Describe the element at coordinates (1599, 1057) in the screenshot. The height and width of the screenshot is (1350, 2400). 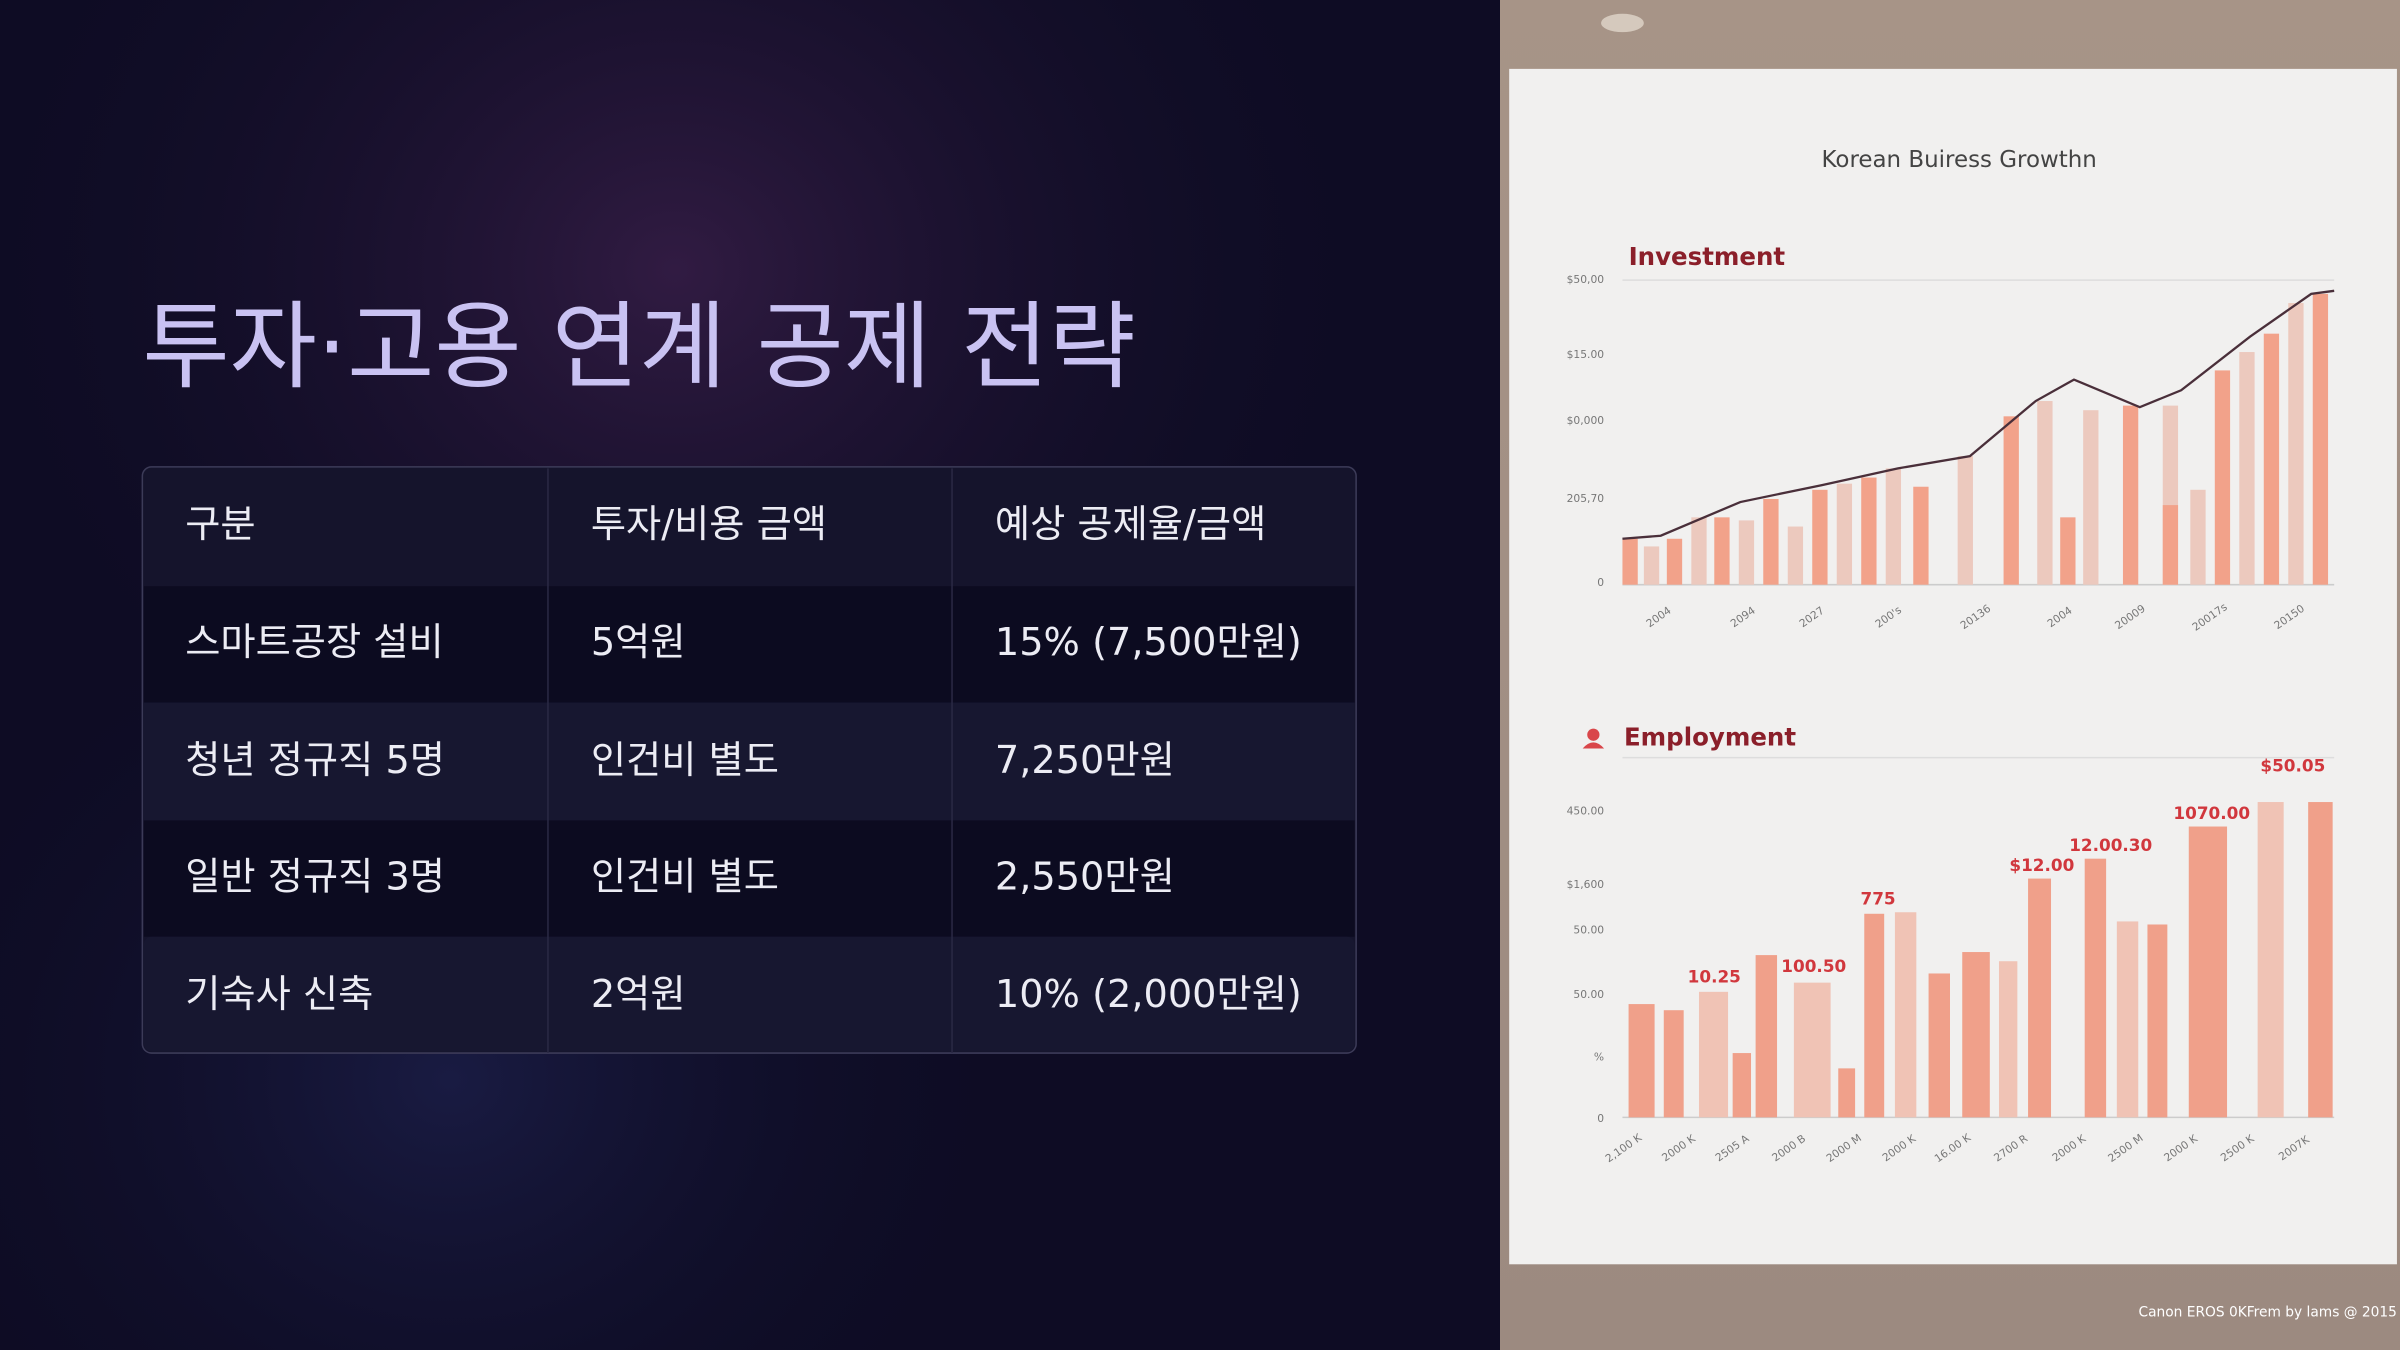
I see `poster-y-label: %` at that location.